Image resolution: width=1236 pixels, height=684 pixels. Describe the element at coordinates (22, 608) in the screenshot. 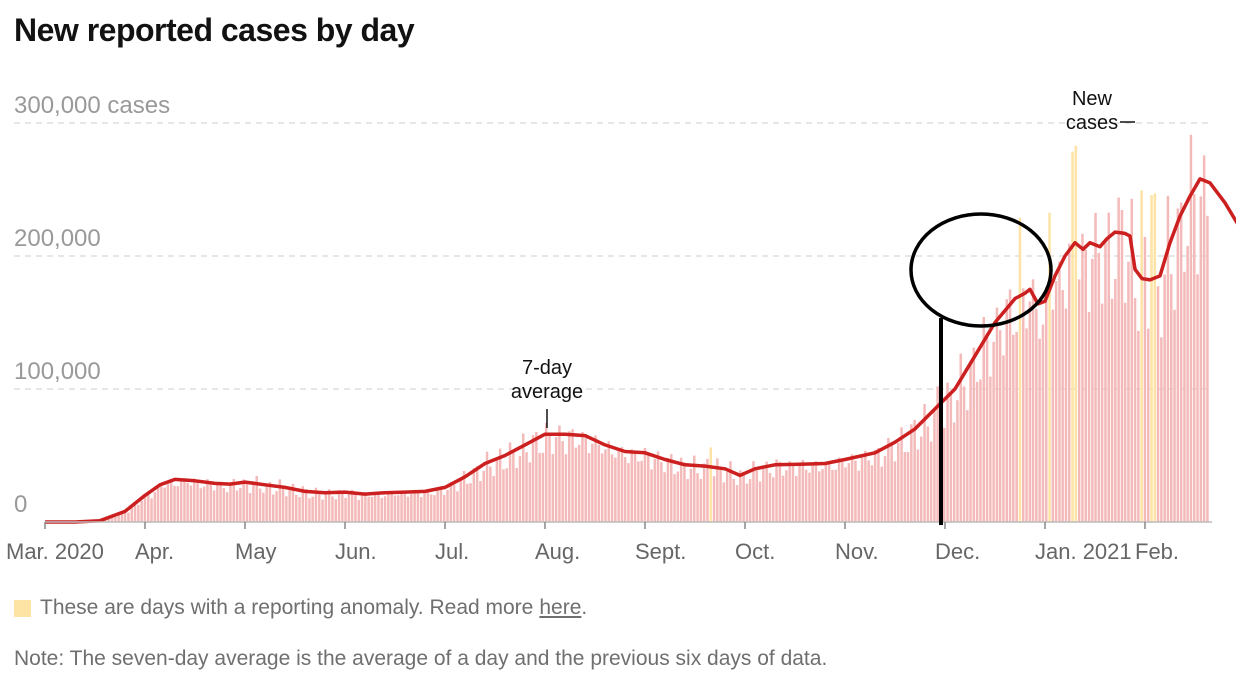

I see `anomaly-swatch` at that location.